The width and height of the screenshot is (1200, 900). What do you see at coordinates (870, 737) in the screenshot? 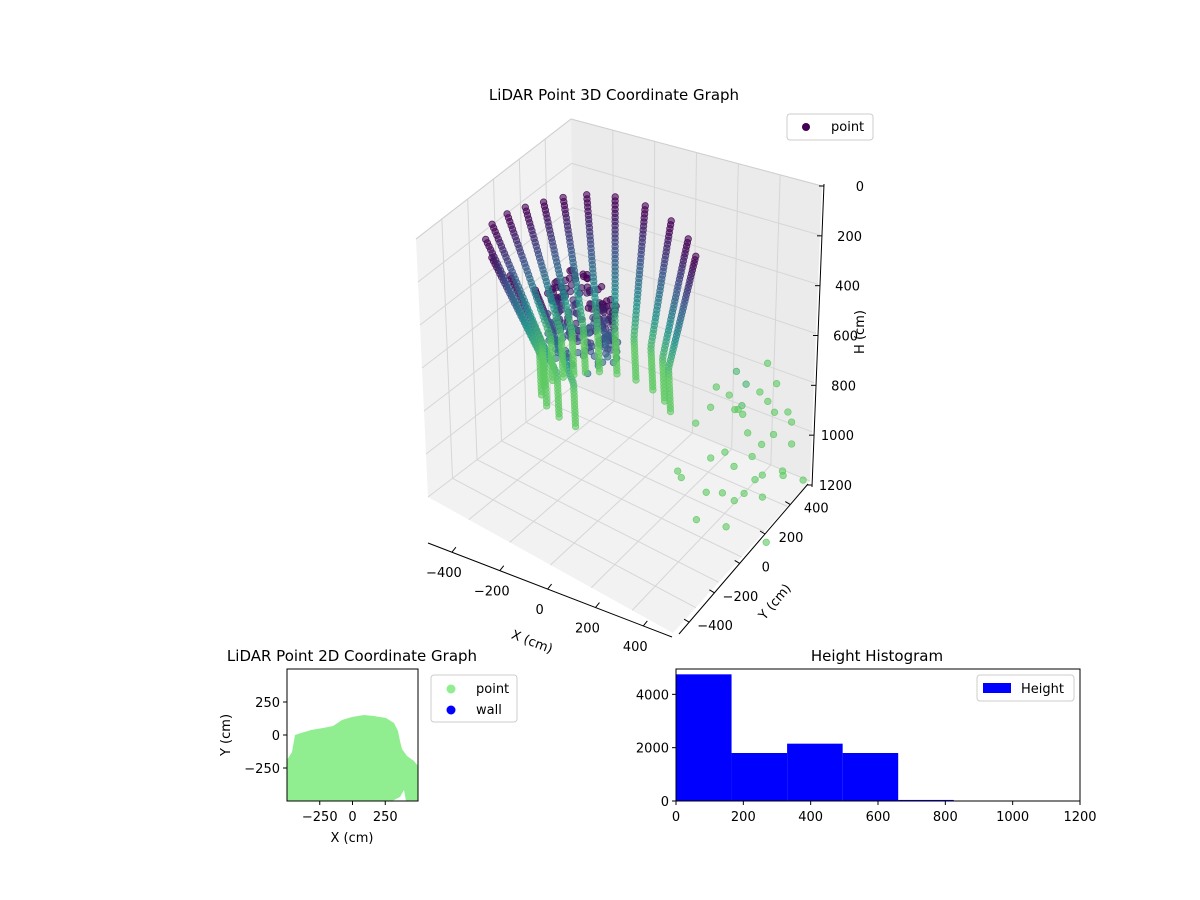
I see `histogram-bars` at bounding box center [870, 737].